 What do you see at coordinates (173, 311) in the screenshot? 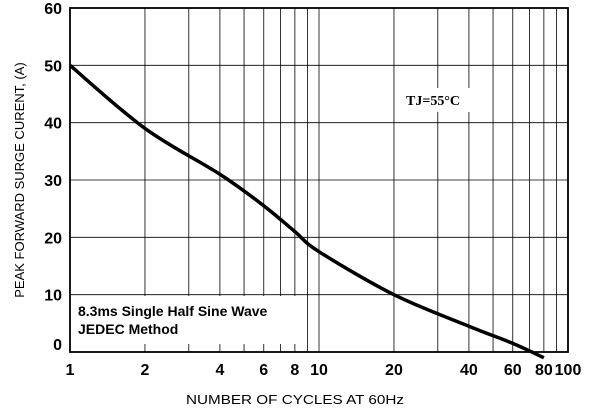
I see `method-note-line1: 8.3ms Single Half Sine Wave` at bounding box center [173, 311].